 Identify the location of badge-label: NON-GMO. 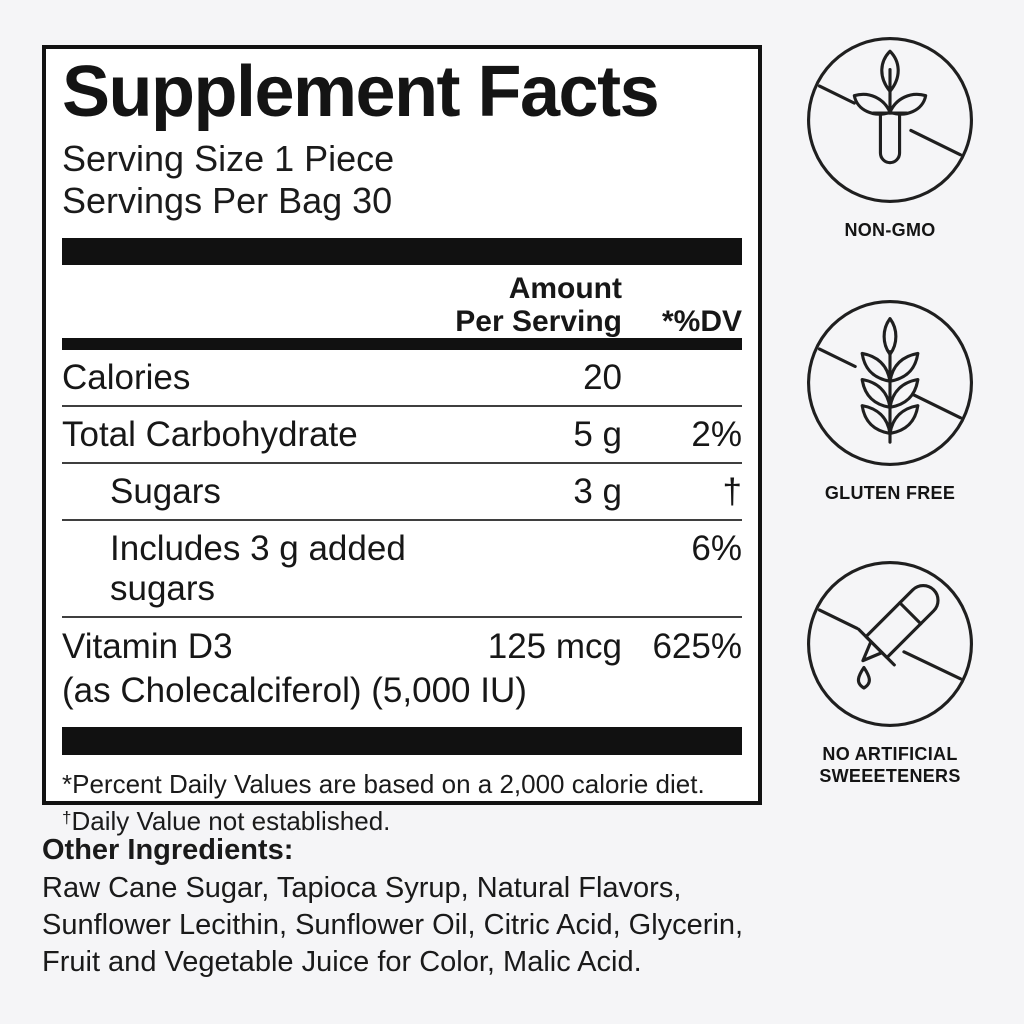
(890, 230).